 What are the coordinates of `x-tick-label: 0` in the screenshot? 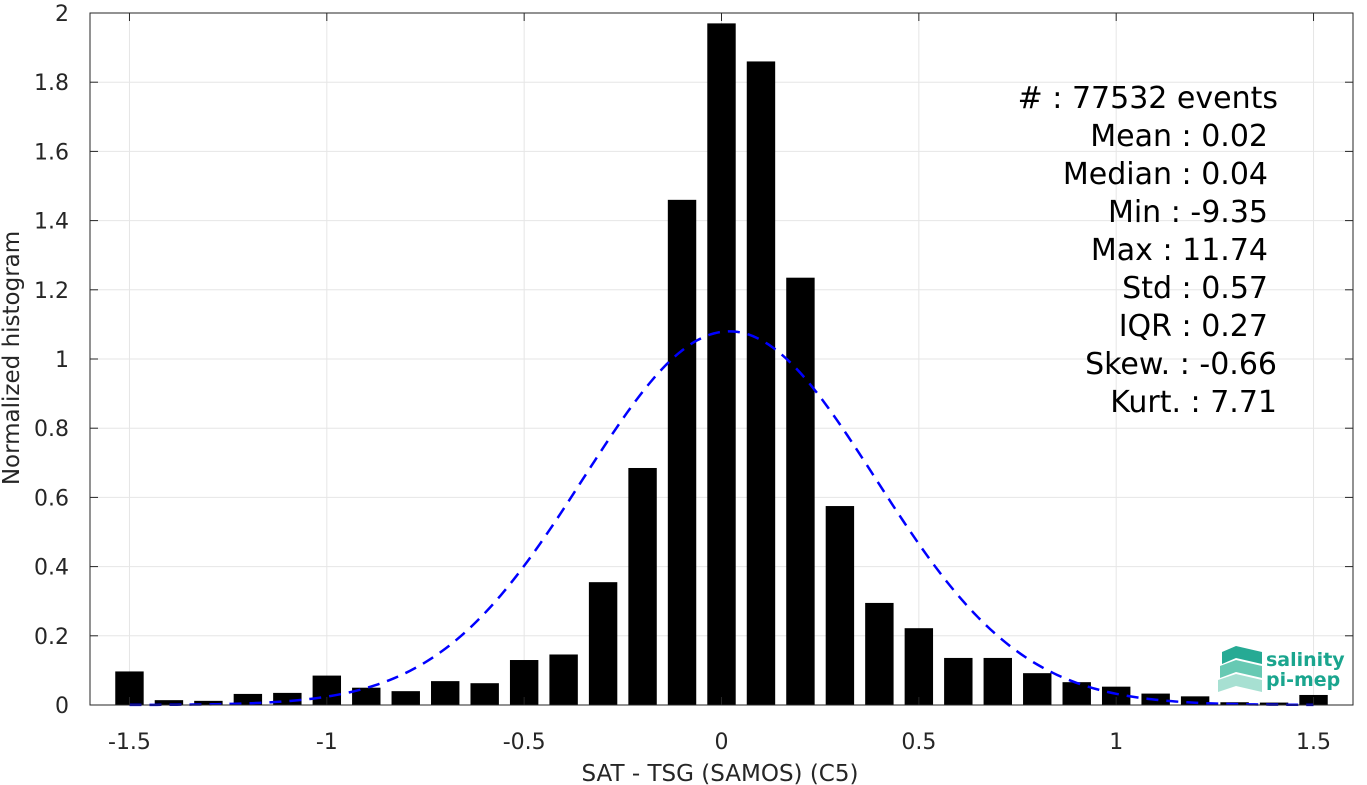 It's located at (722, 742).